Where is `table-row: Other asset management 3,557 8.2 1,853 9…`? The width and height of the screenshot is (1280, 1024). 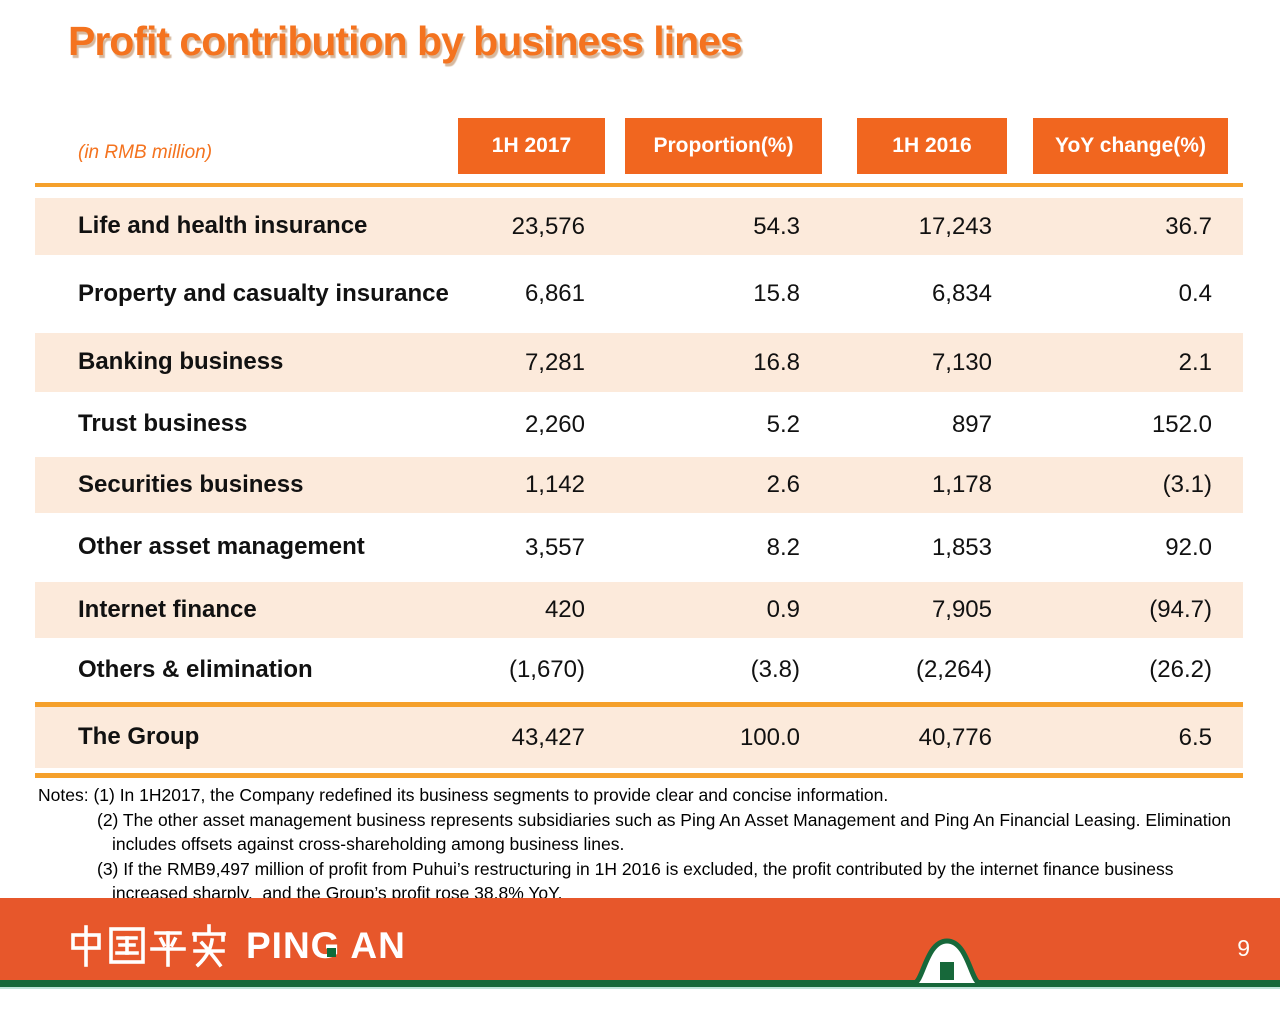
table-row: Other asset management 3,557 8.2 1,853 9… is located at coordinates (639, 547).